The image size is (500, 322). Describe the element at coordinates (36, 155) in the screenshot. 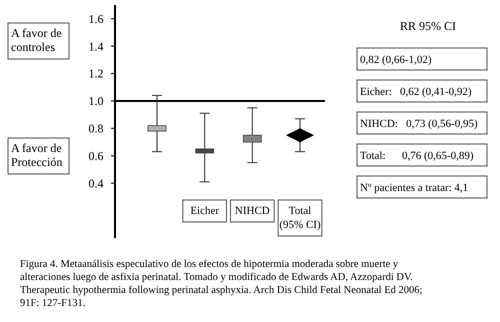

I see `text: A favor de Protección` at that location.